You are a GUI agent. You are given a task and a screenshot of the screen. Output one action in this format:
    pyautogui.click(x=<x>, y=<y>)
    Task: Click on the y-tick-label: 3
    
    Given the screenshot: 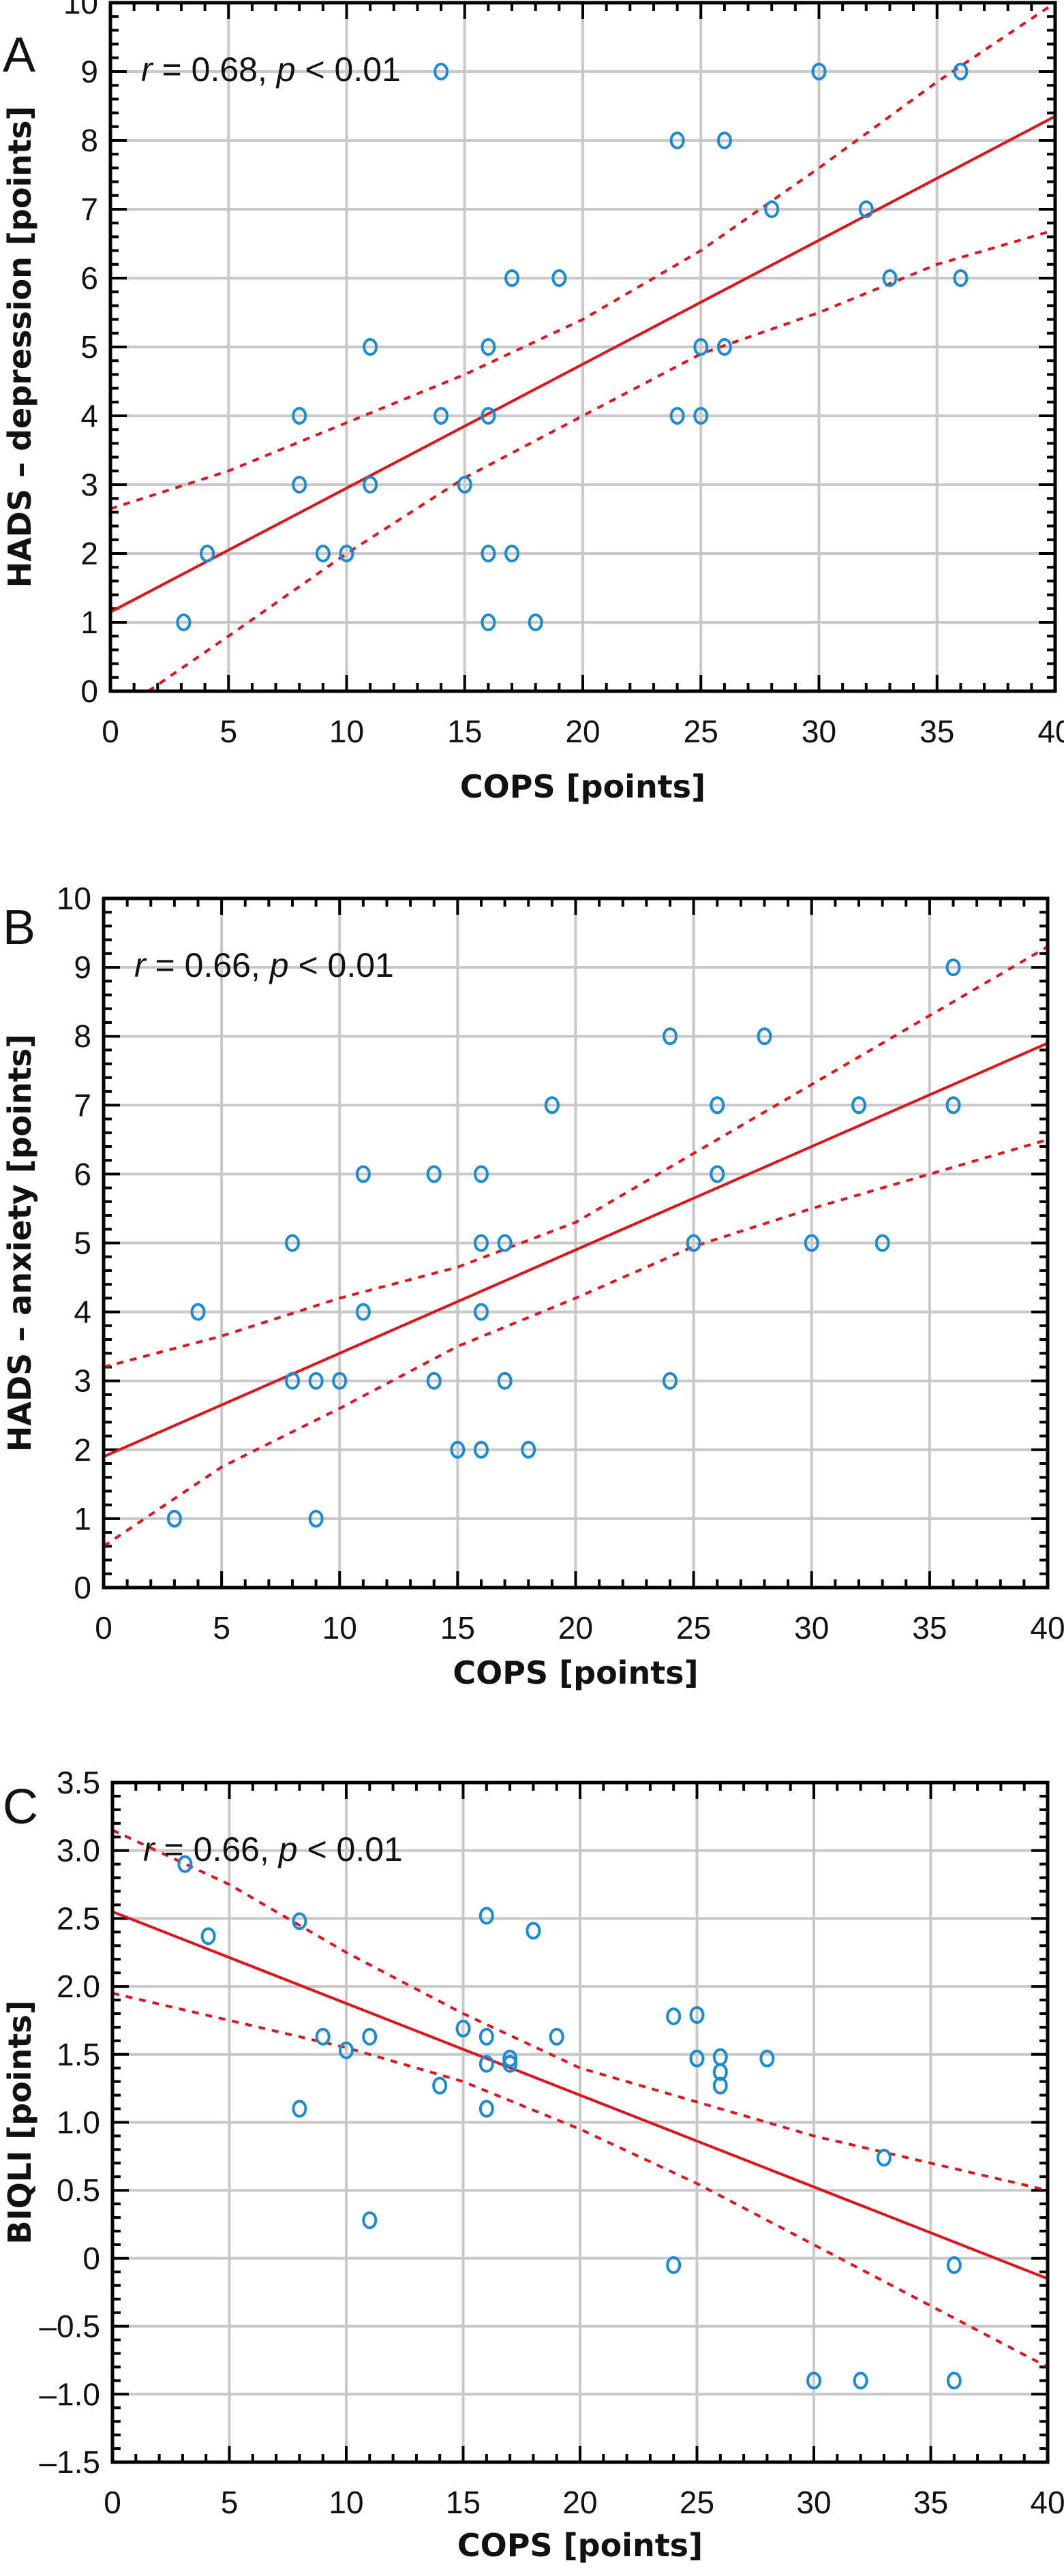 What is the action you would take?
    pyautogui.click(x=82, y=1381)
    